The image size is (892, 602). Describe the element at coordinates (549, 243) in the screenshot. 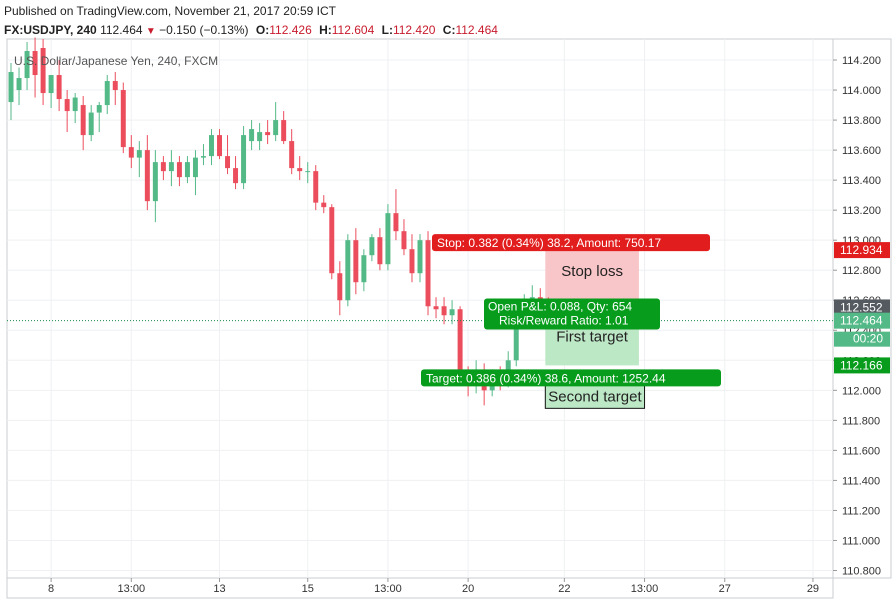

I see `stop-badge-text: Stop: 0.382 (0.34%) 38.2, Amount: 750.17` at that location.